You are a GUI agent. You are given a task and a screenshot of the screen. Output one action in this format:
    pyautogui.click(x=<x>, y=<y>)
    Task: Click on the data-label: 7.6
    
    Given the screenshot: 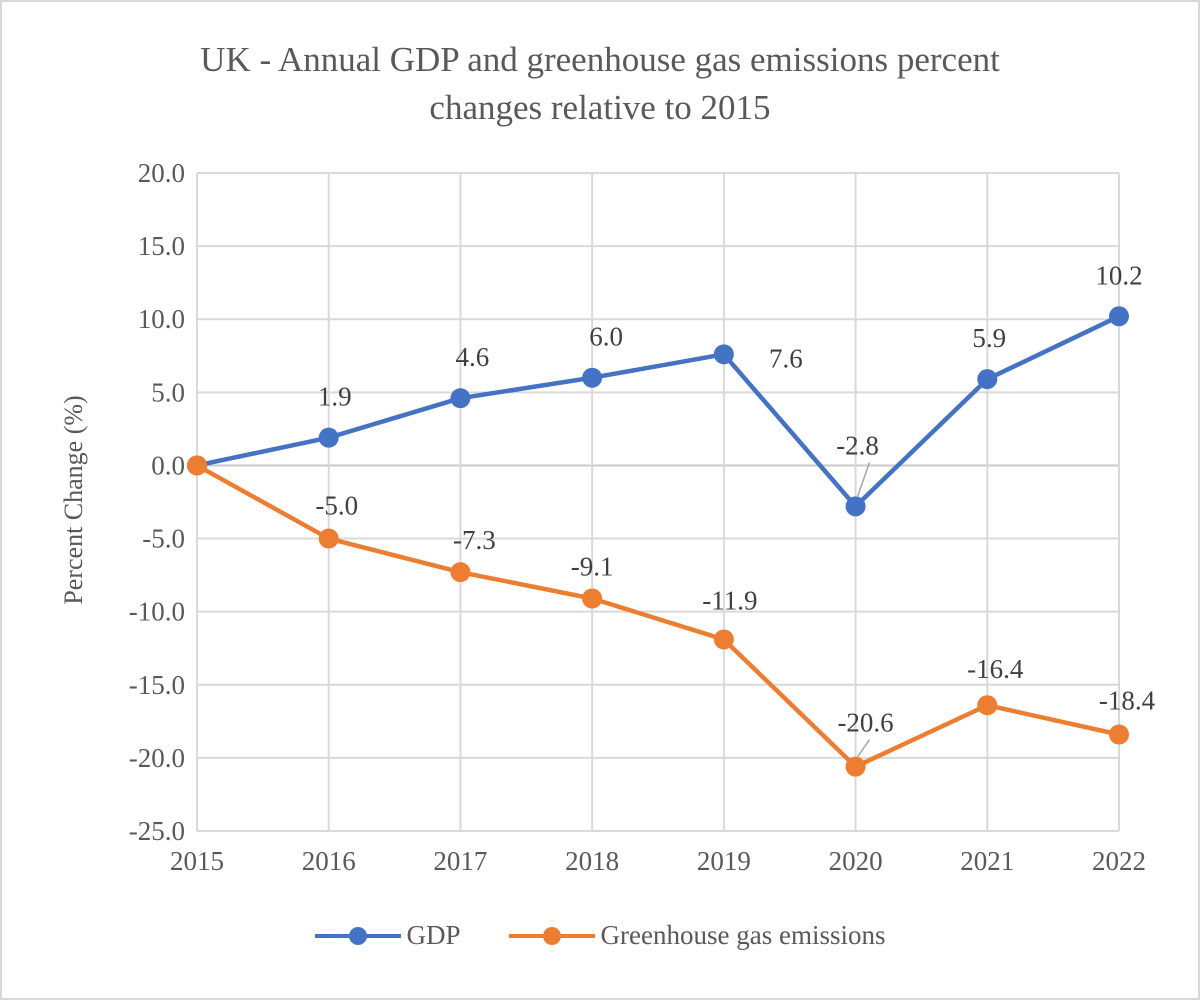 What is the action you would take?
    pyautogui.click(x=786, y=358)
    